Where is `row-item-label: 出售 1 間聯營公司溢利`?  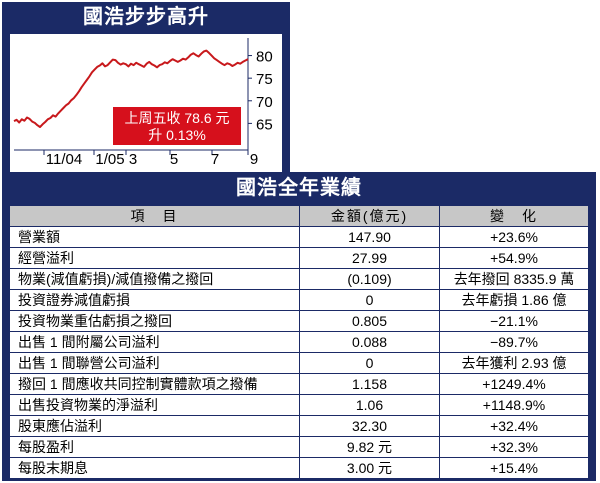 row-item-label: 出售 1 間聯營公司溢利 is located at coordinates (154, 363).